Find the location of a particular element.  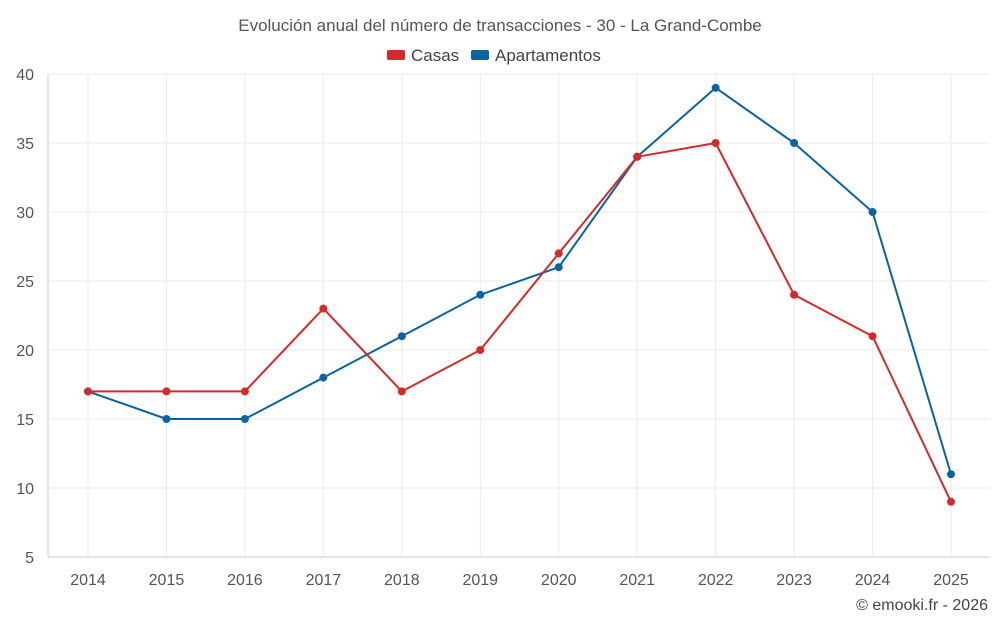

x-tick-label: 2015 is located at coordinates (167, 580).